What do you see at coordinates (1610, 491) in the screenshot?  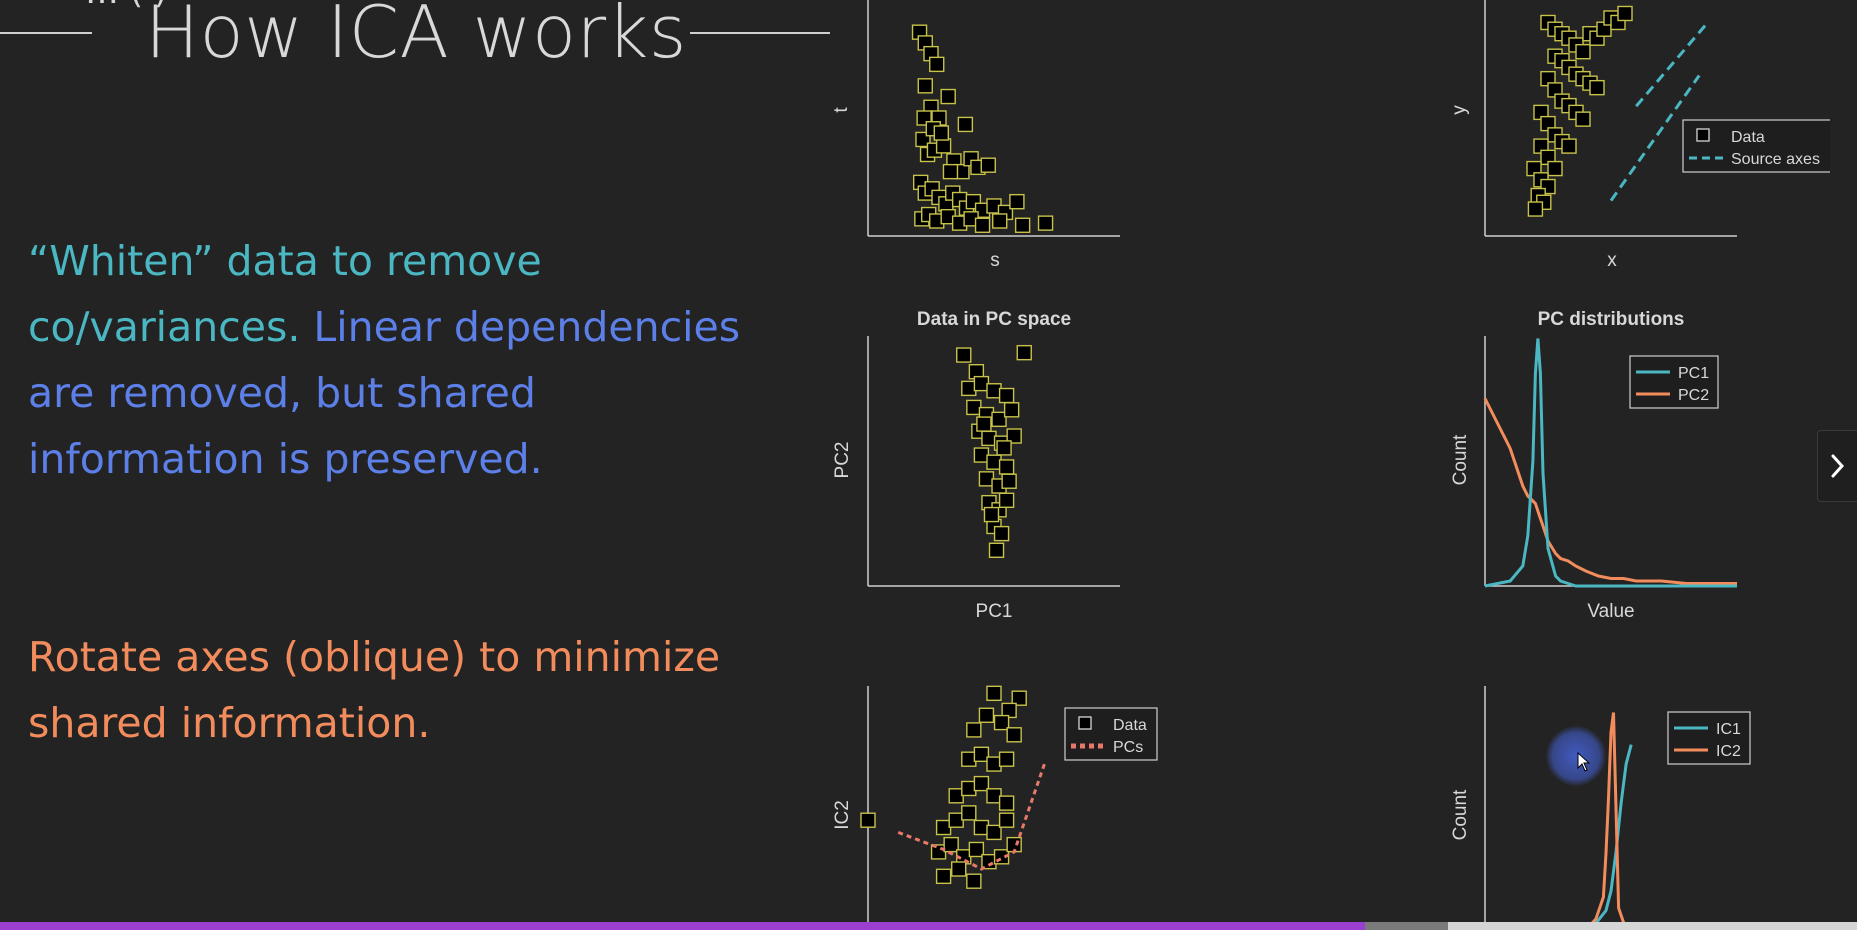 I see `pc2-distribution-line` at bounding box center [1610, 491].